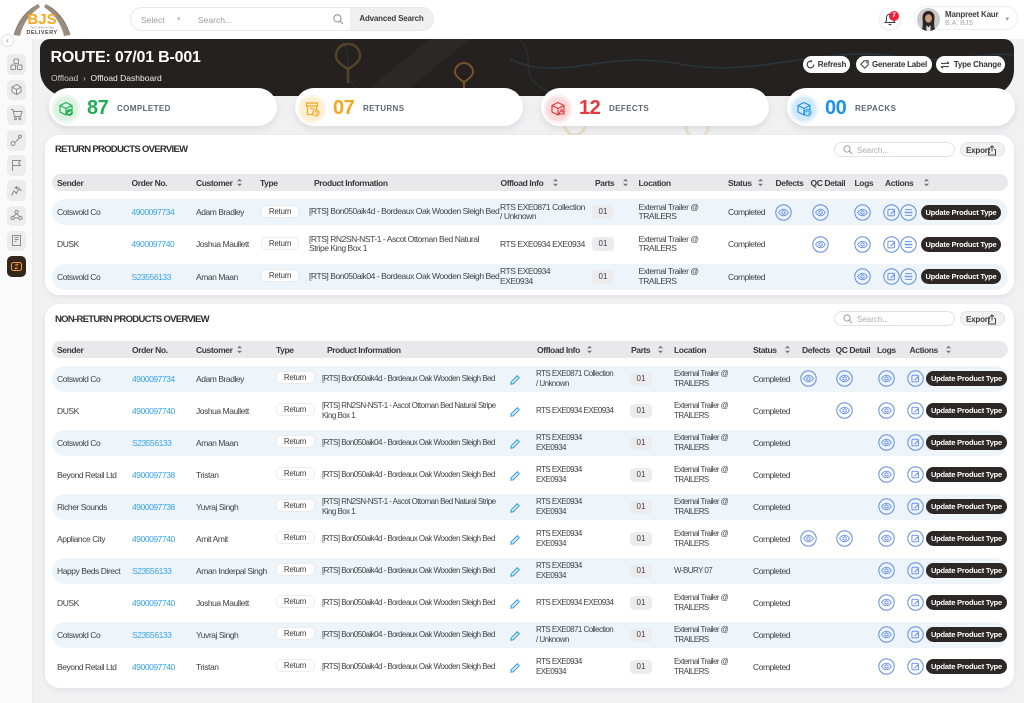 The image size is (1024, 703). Describe the element at coordinates (42, 28) in the screenshot. I see `svg-text: TWO MAN HOME` at that location.